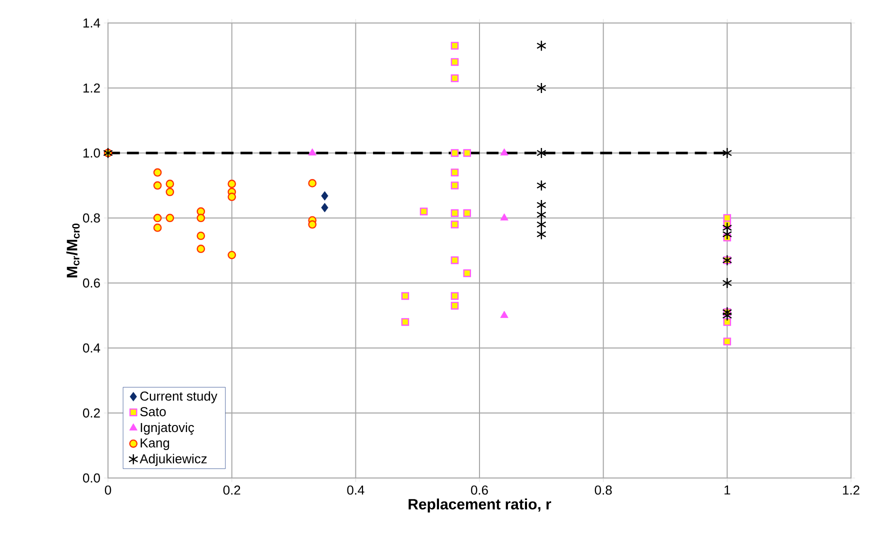 Image resolution: width=869 pixels, height=556 pixels. What do you see at coordinates (727, 490) in the screenshot?
I see `x-tick-label: 1` at bounding box center [727, 490].